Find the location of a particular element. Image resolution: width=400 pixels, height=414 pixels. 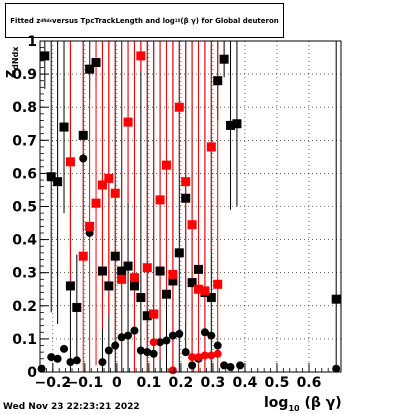

y-tick-label: 0.1 is located at coordinates (24, 340).